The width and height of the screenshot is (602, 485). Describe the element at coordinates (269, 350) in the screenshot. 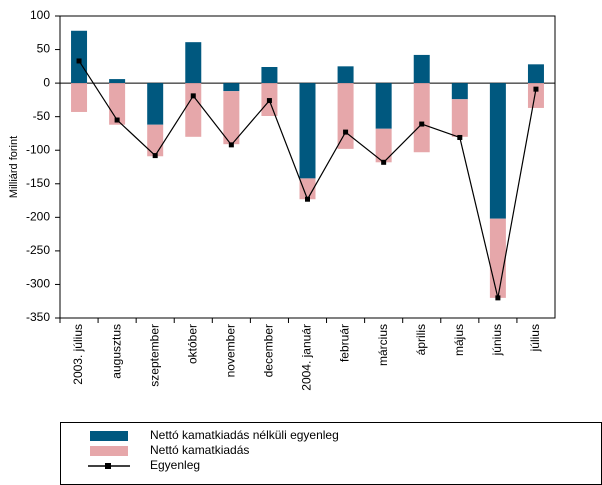

I see `x-tick-label: december` at that location.